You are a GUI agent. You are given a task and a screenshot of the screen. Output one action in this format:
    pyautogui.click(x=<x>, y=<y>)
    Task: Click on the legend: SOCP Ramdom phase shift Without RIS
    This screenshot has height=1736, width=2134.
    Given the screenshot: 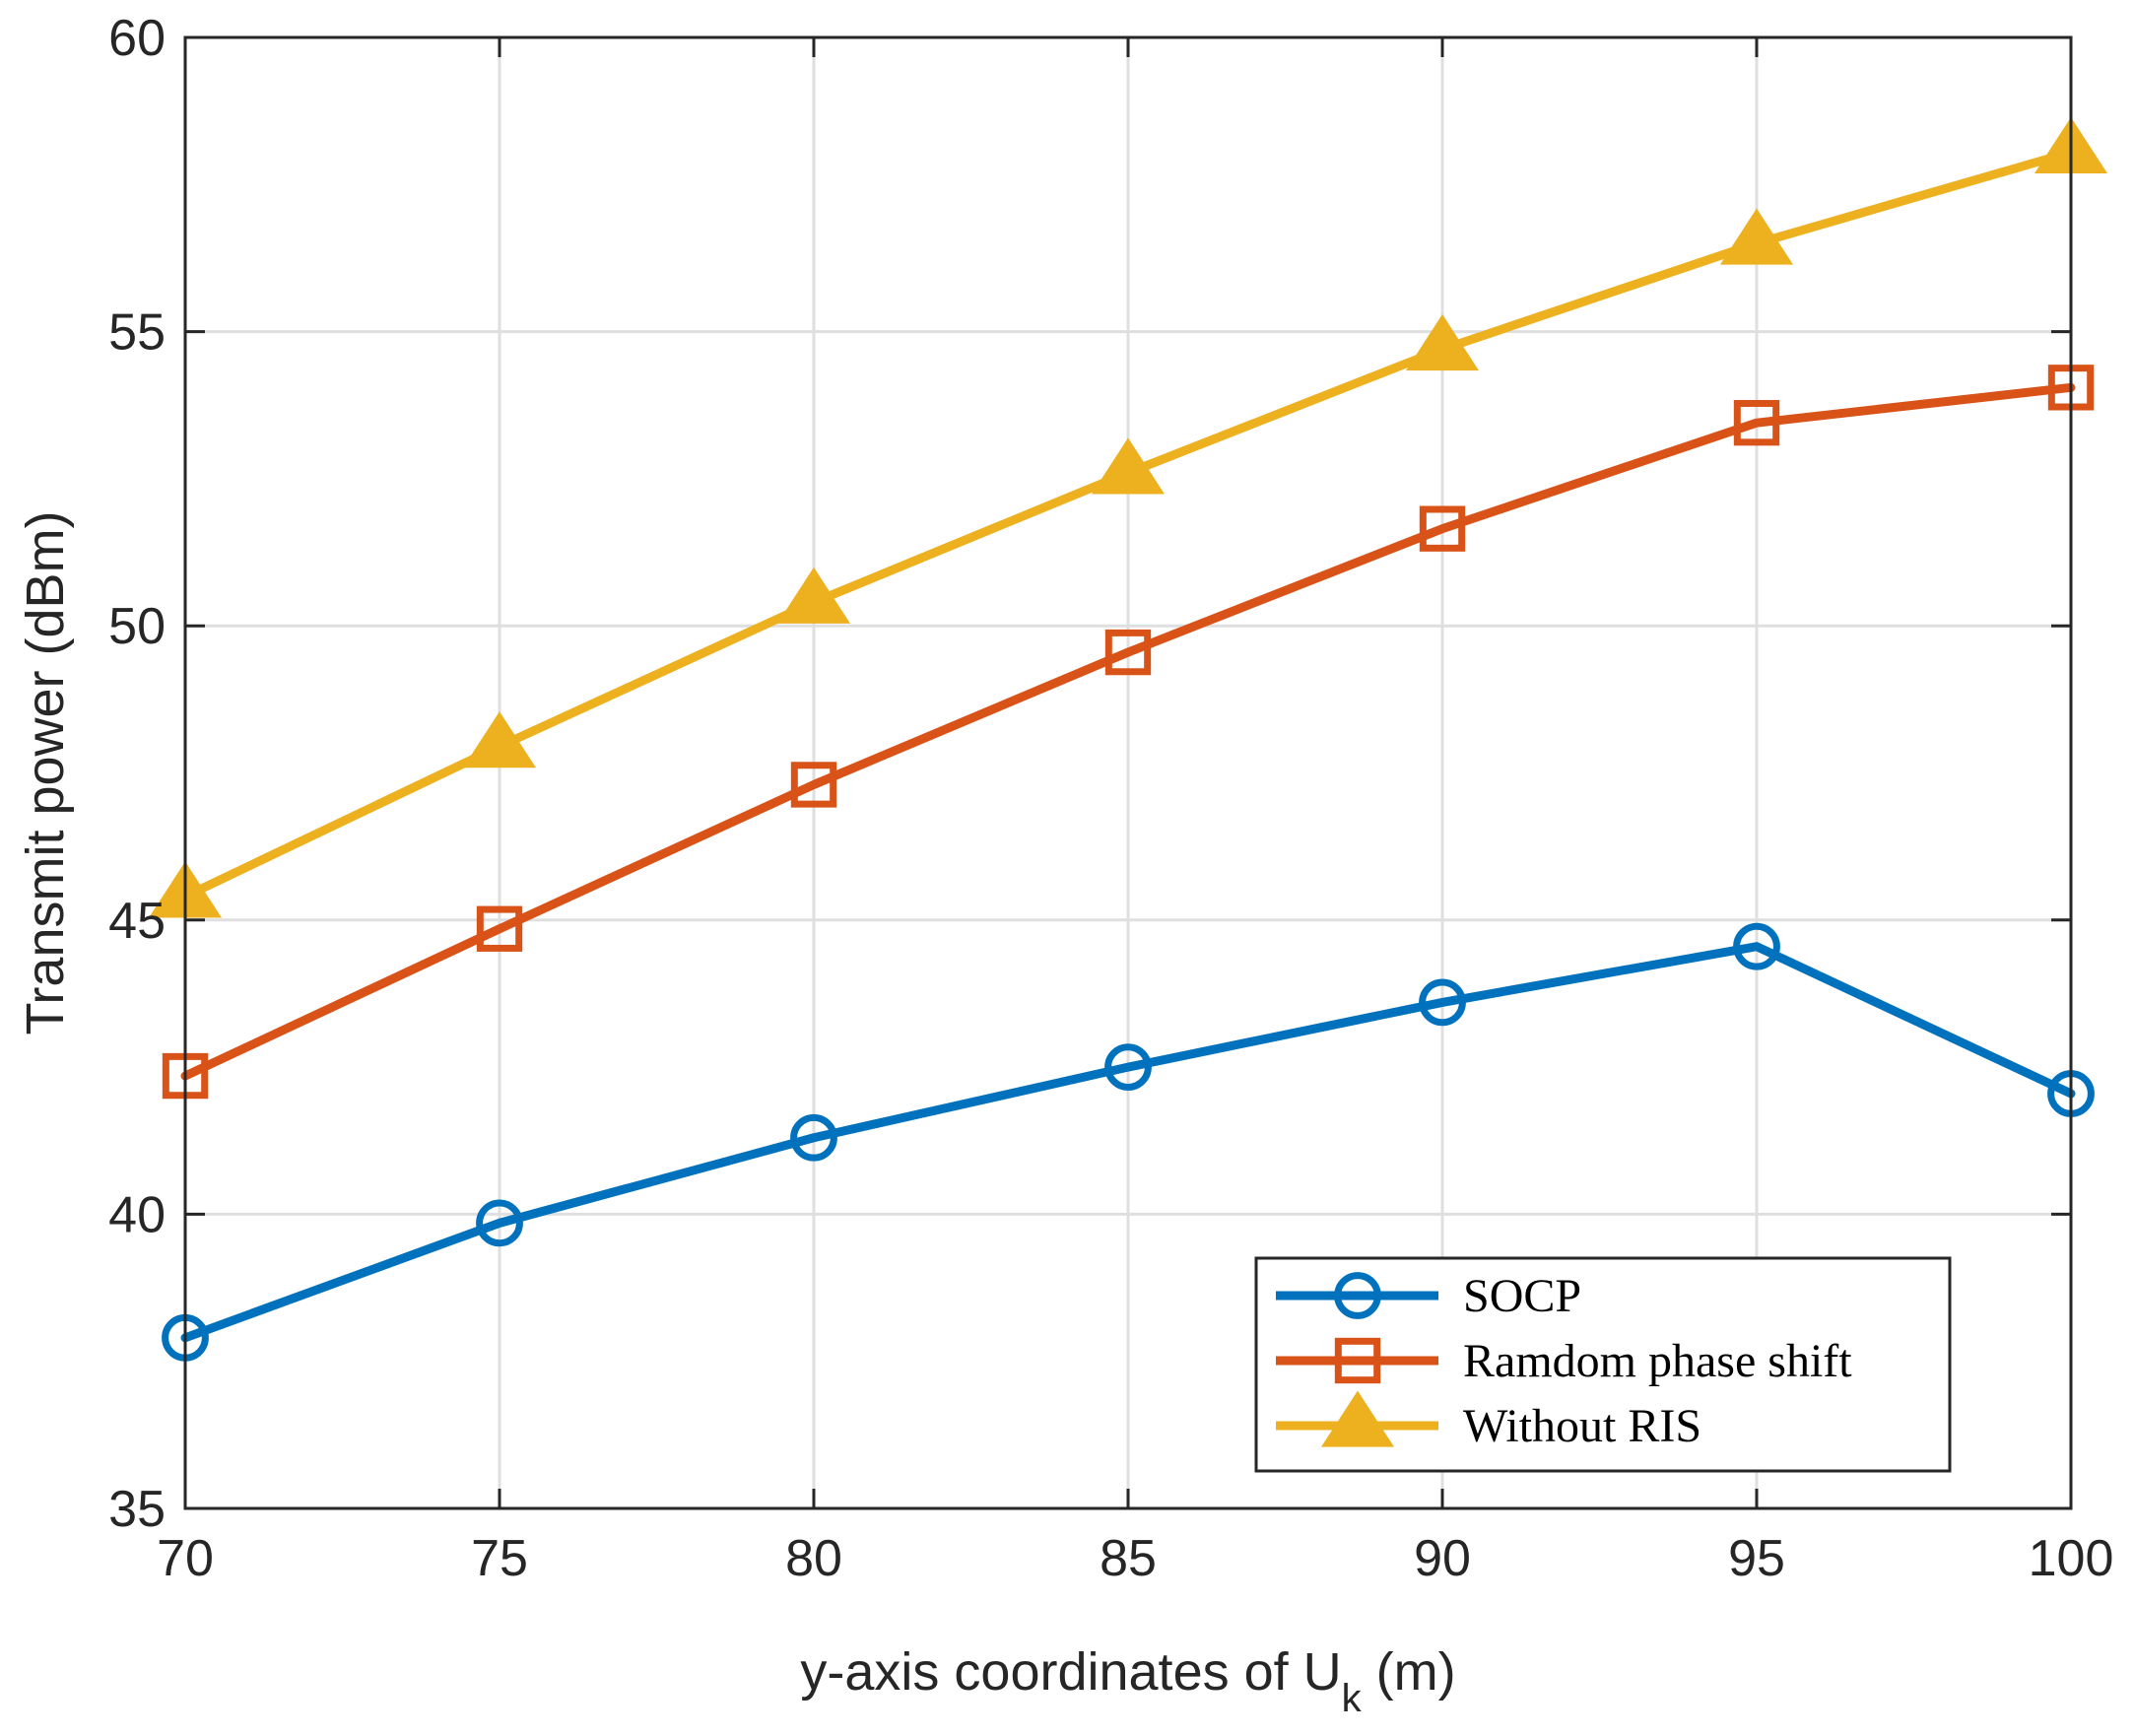 What is the action you would take?
    pyautogui.click(x=1603, y=1364)
    